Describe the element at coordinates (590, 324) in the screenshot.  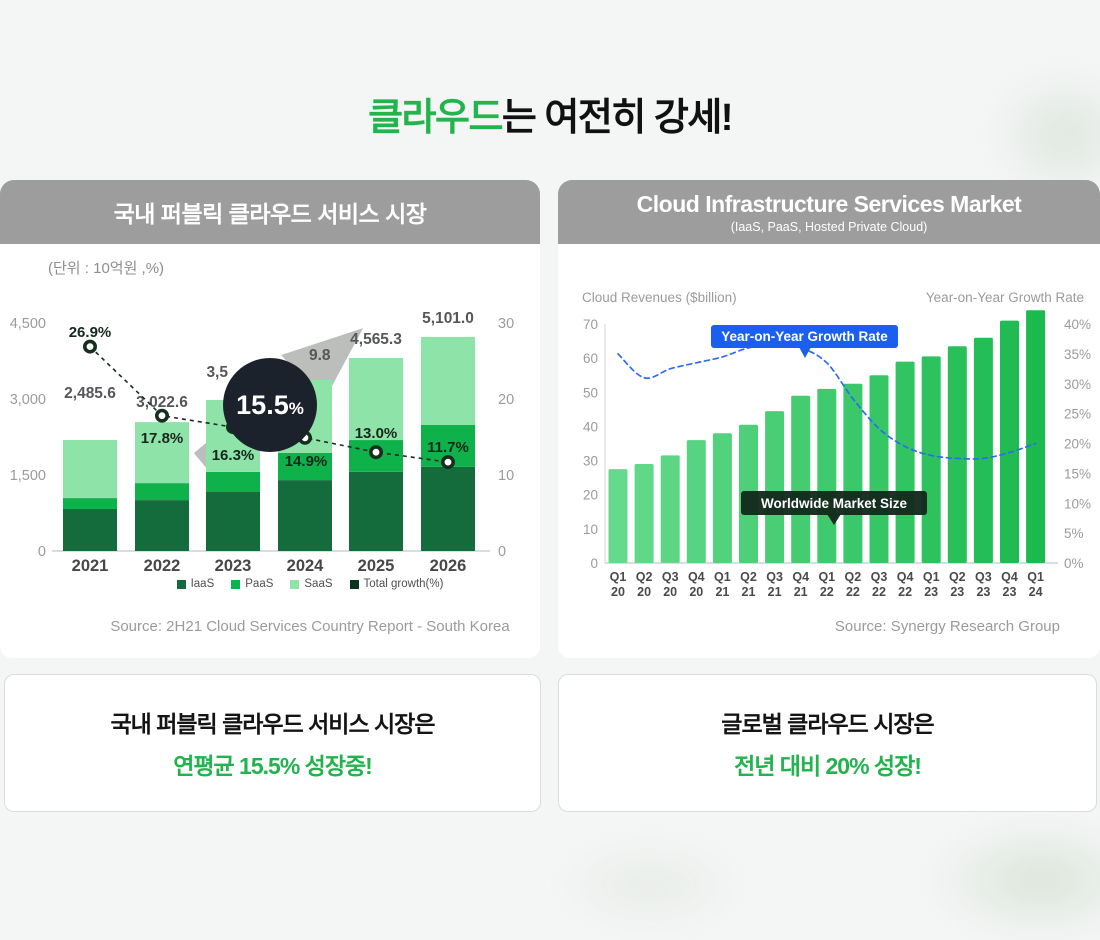
I see `right-ytick-left-70: 70` at that location.